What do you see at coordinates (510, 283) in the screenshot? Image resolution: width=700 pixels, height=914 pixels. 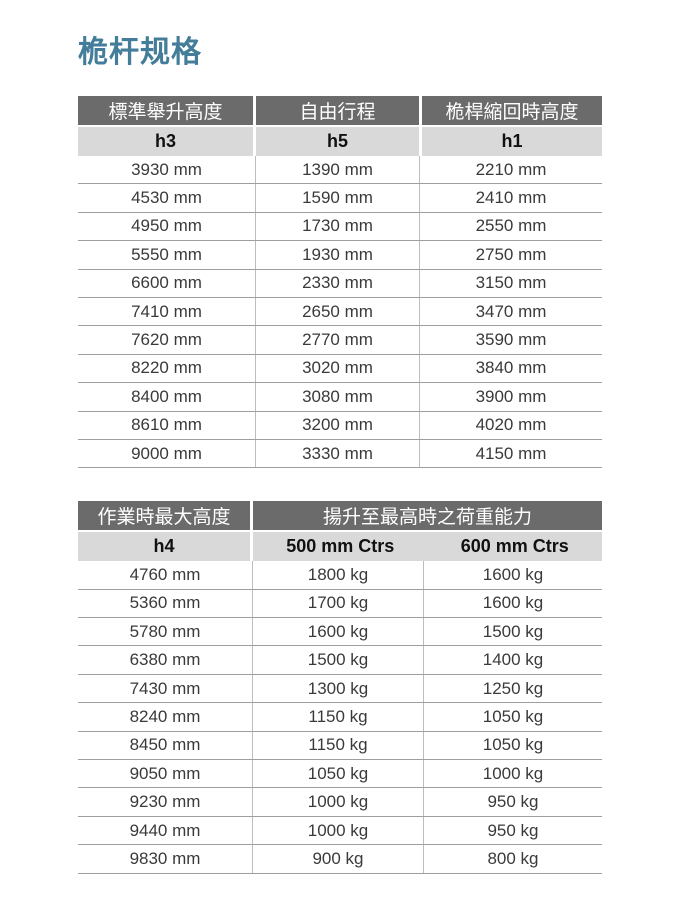 I see `table-cell: 3150 mm` at bounding box center [510, 283].